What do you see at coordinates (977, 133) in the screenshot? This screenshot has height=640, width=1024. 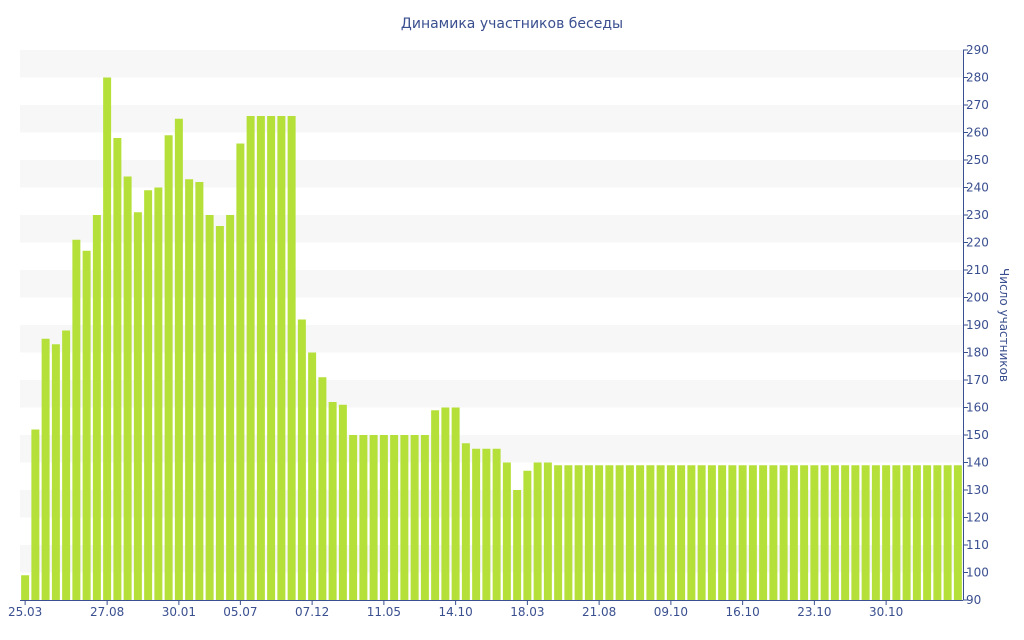 I see `y-tick-label: 260` at bounding box center [977, 133].